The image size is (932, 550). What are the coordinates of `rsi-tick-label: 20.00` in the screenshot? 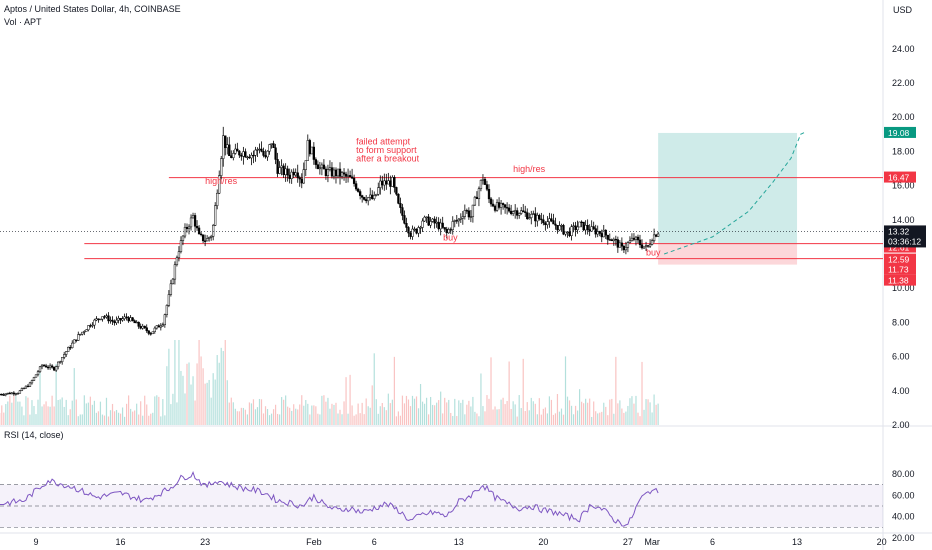 It's located at (903, 538).